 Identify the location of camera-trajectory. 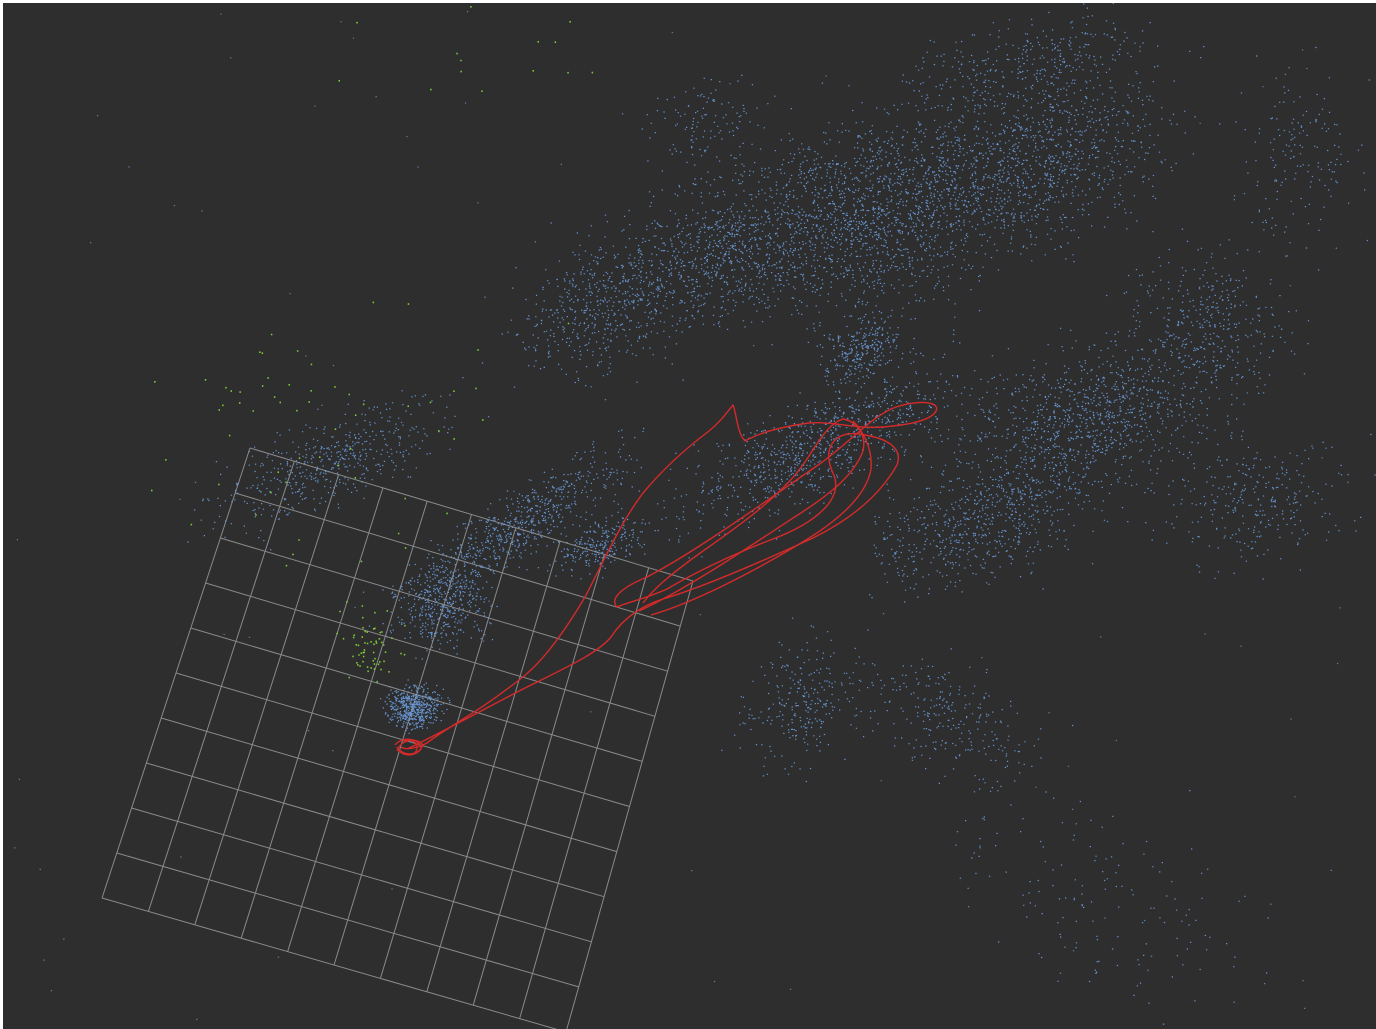
(666, 578).